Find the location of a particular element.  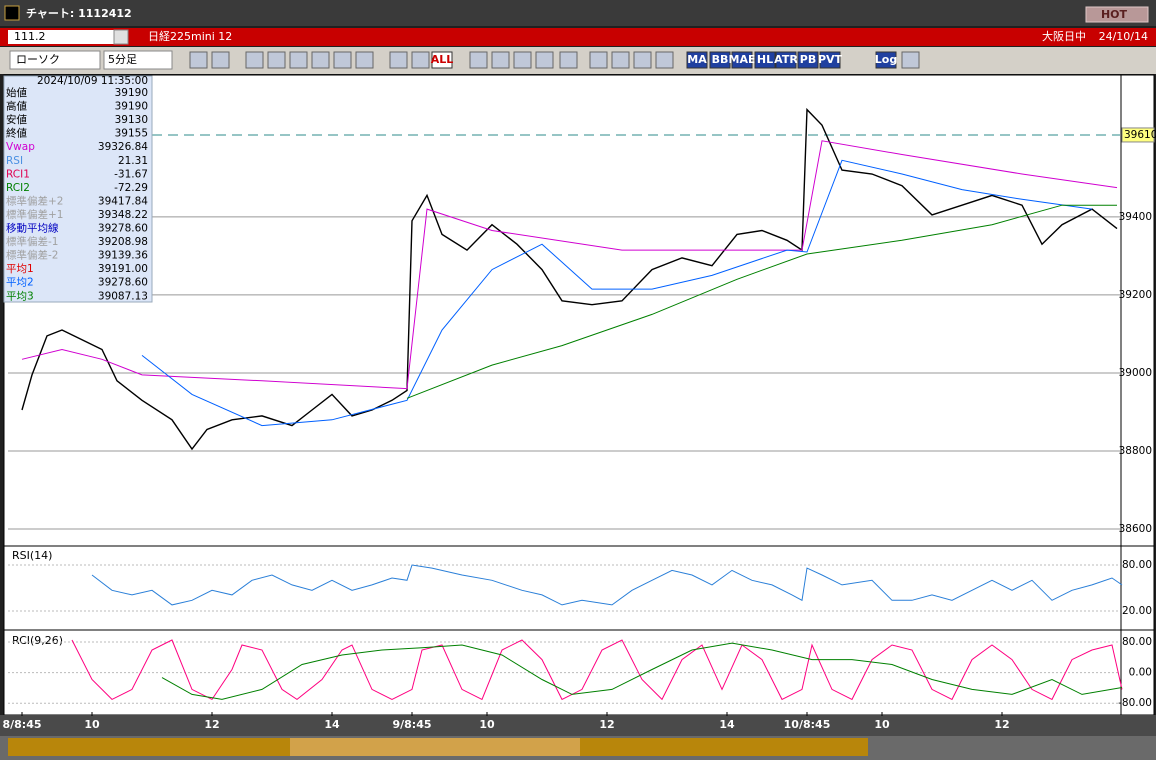

window-title: チャート: 1112412 is located at coordinates (79, 13).